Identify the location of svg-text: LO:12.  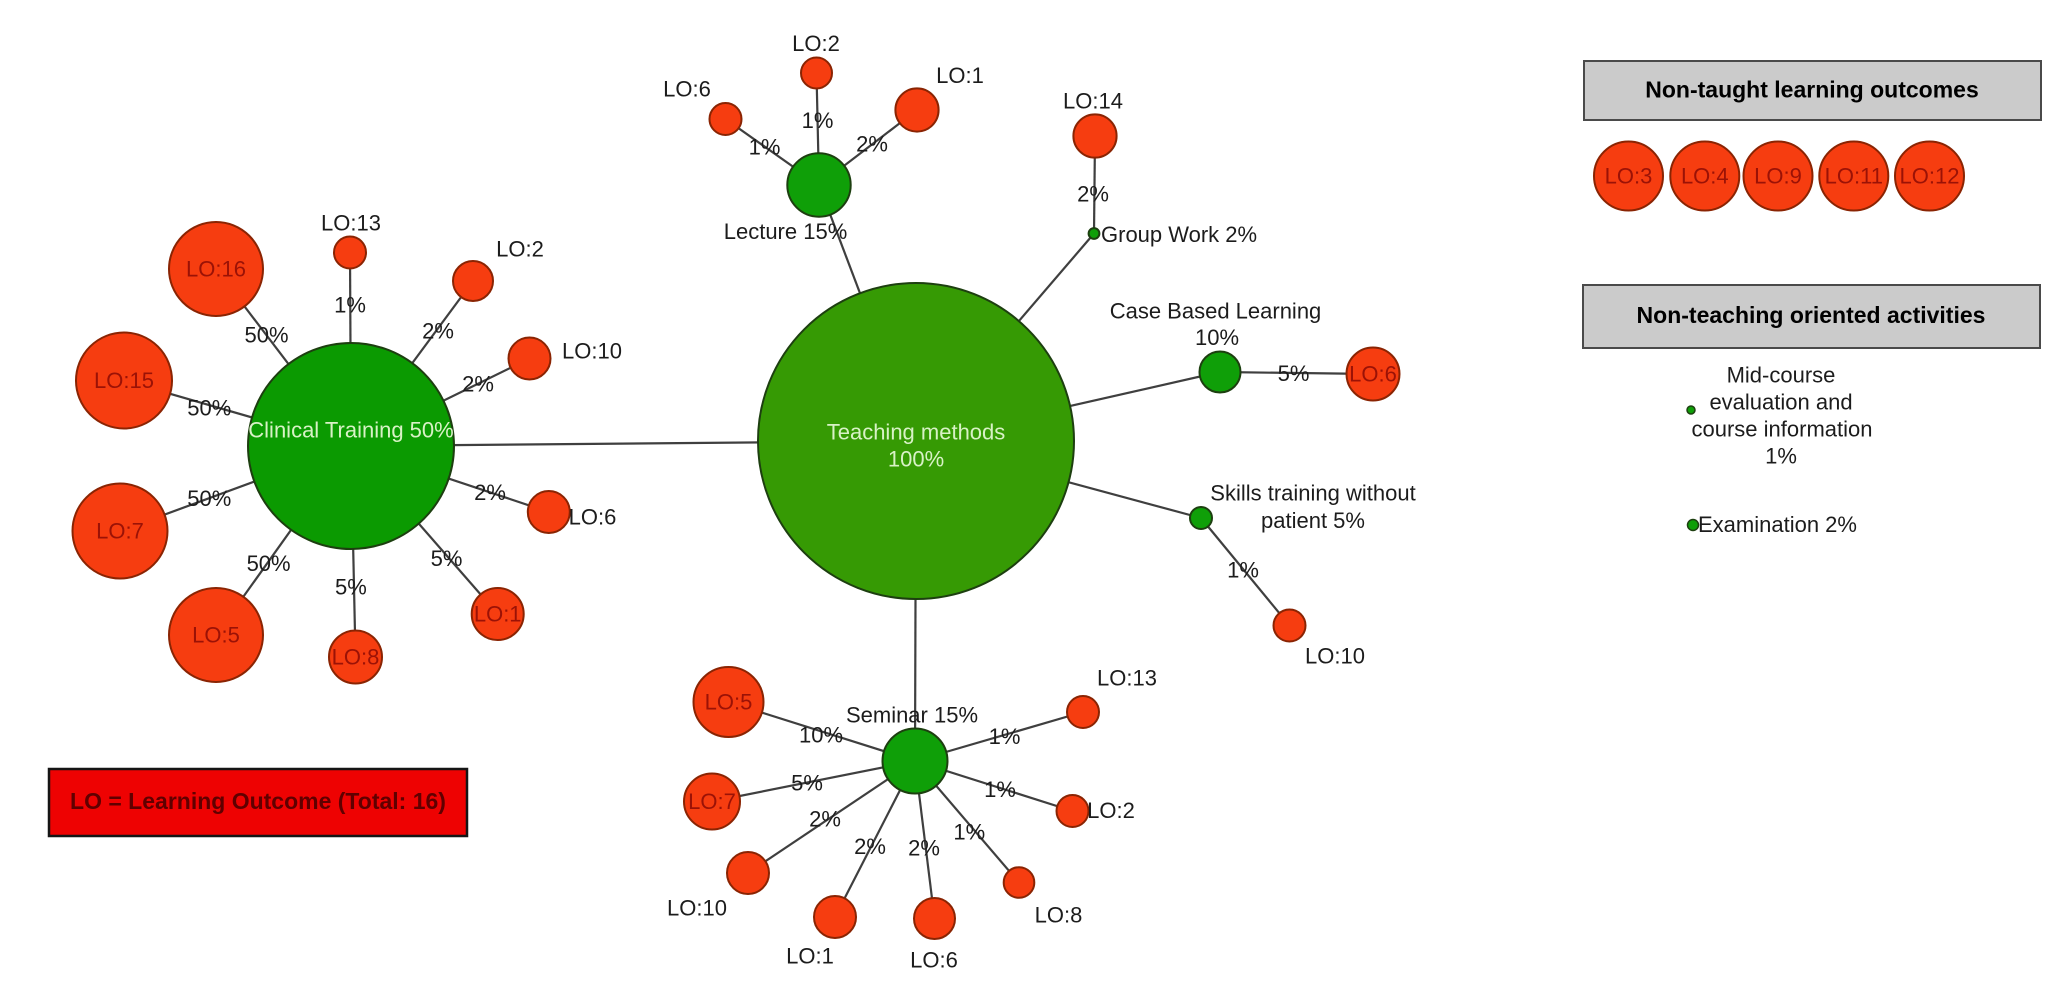
(1930, 176).